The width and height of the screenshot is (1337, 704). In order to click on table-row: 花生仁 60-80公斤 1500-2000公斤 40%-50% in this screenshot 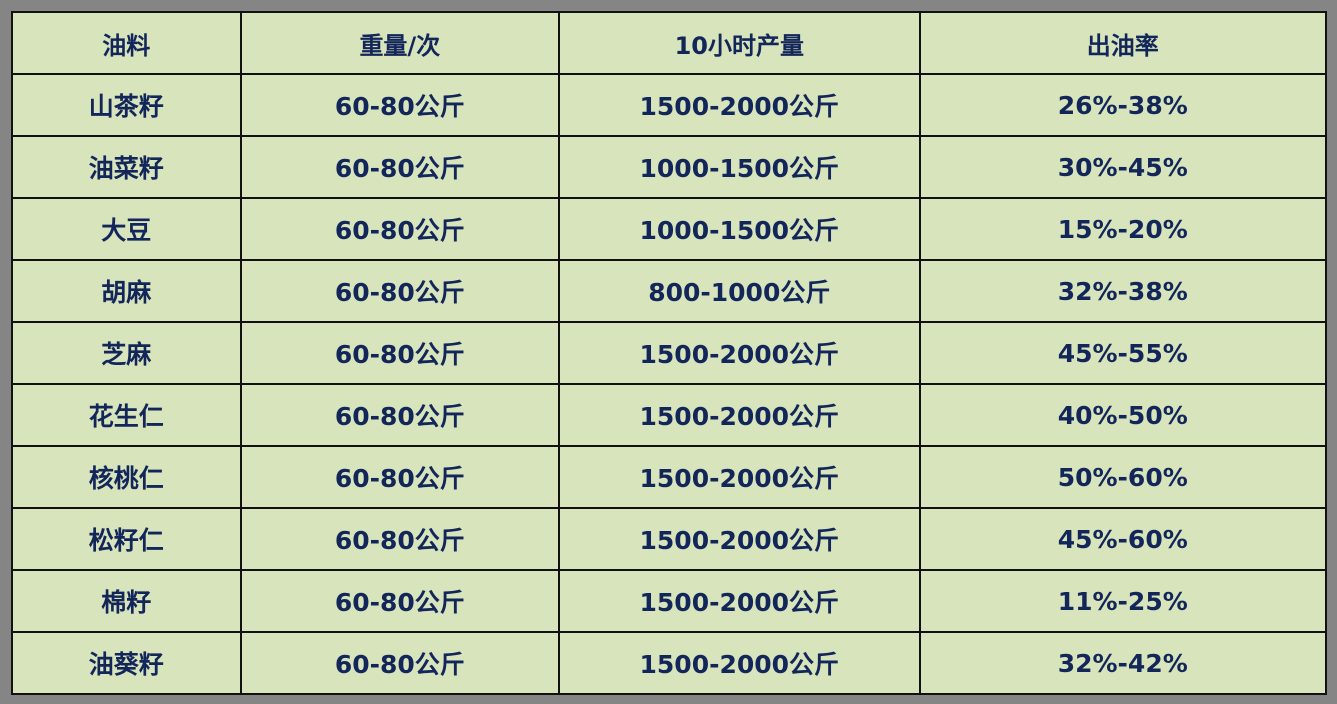, I will do `click(669, 415)`.